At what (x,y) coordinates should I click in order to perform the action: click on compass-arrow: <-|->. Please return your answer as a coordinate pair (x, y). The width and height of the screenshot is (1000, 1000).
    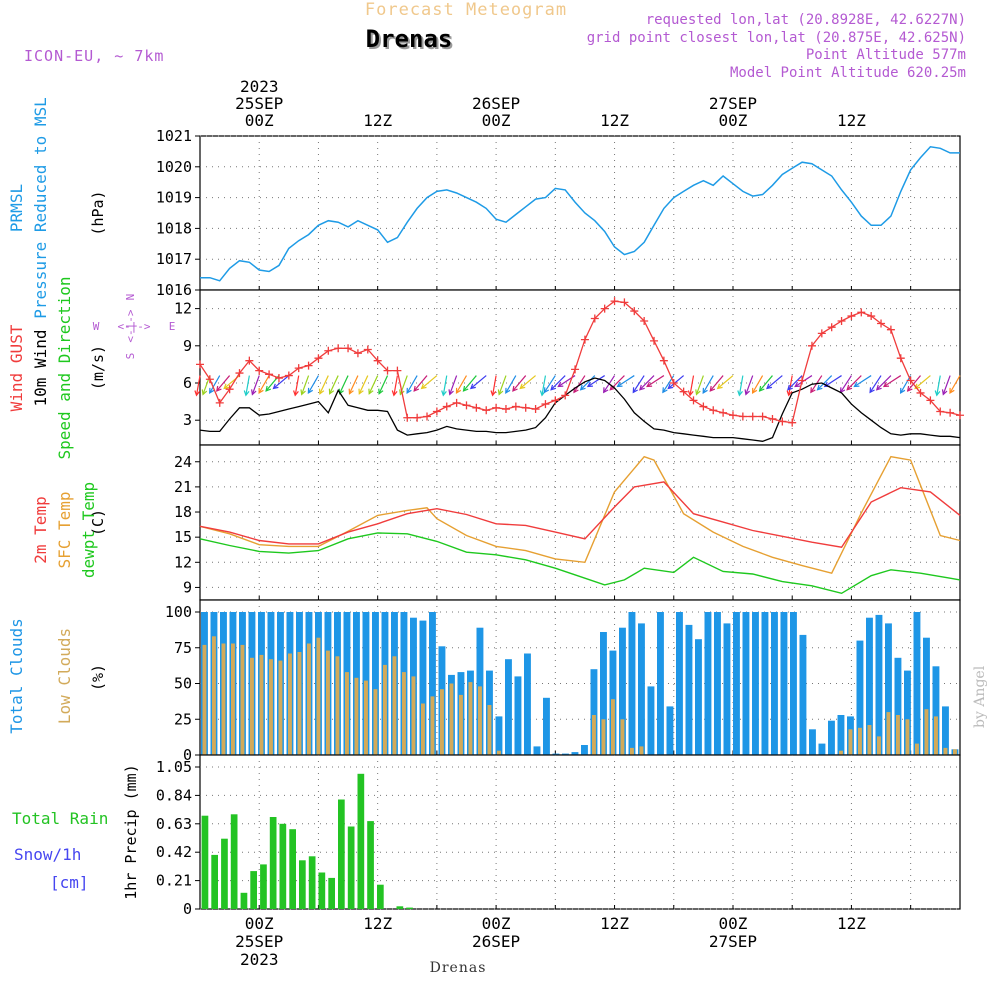
    Looking at the image, I should click on (133, 326).